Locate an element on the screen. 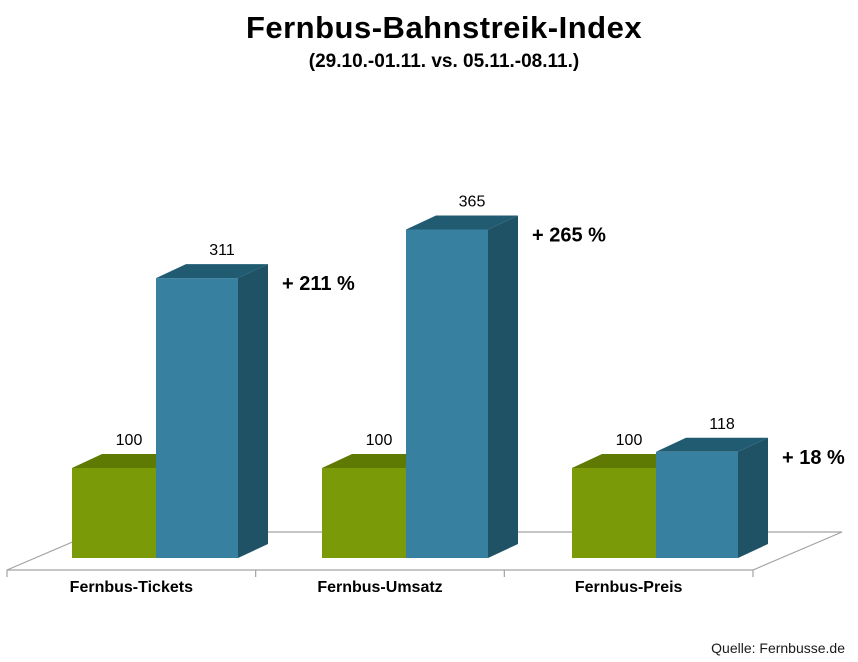  percent-label: + 18 % is located at coordinates (813, 458).